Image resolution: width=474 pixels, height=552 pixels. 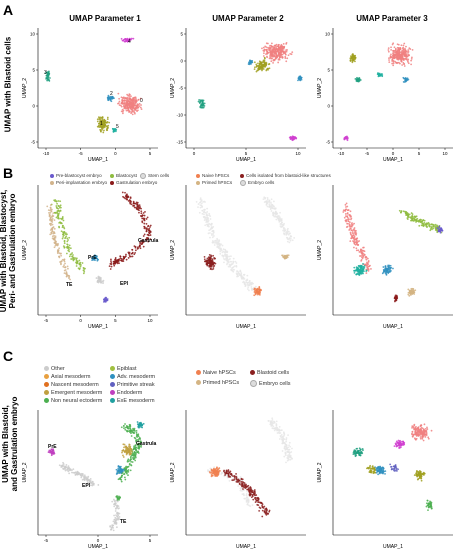 What do you see at coordinates (67, 377) in the screenshot?
I see `legend-item: Axial mesoderm` at bounding box center [67, 377].